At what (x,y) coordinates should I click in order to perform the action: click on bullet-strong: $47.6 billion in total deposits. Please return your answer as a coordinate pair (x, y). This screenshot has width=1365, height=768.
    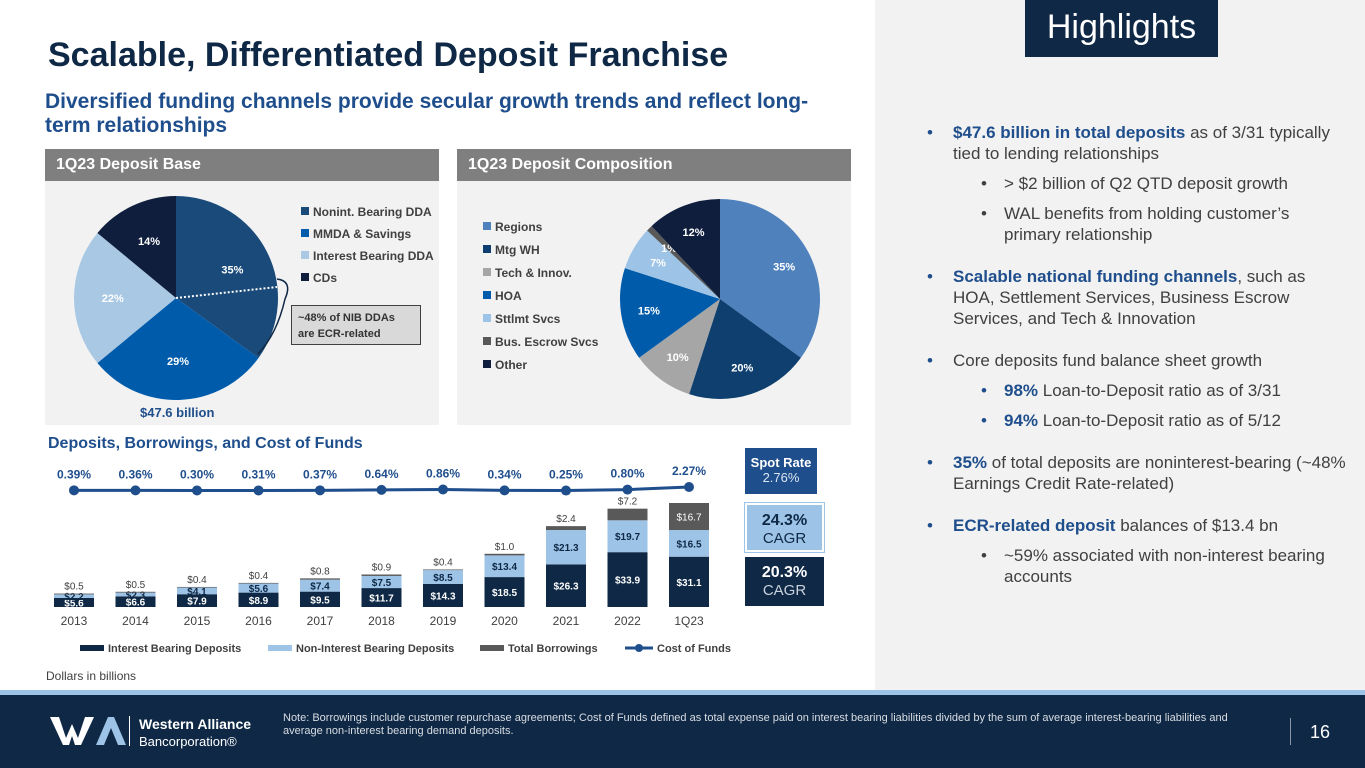
    Looking at the image, I should click on (1069, 132).